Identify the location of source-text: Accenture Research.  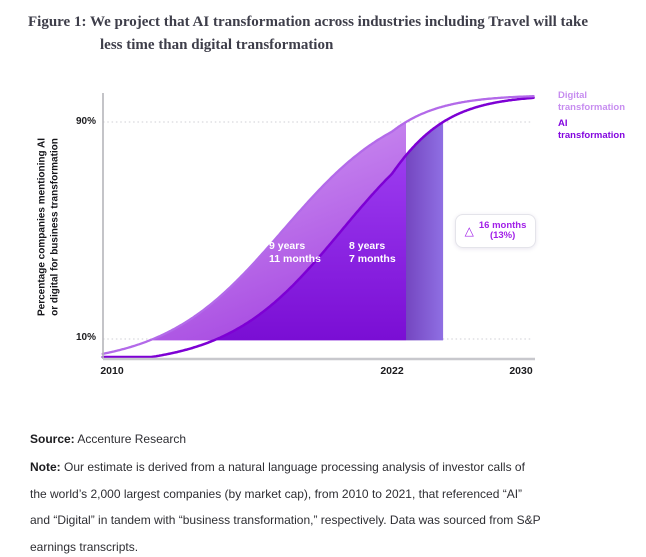
(132, 439).